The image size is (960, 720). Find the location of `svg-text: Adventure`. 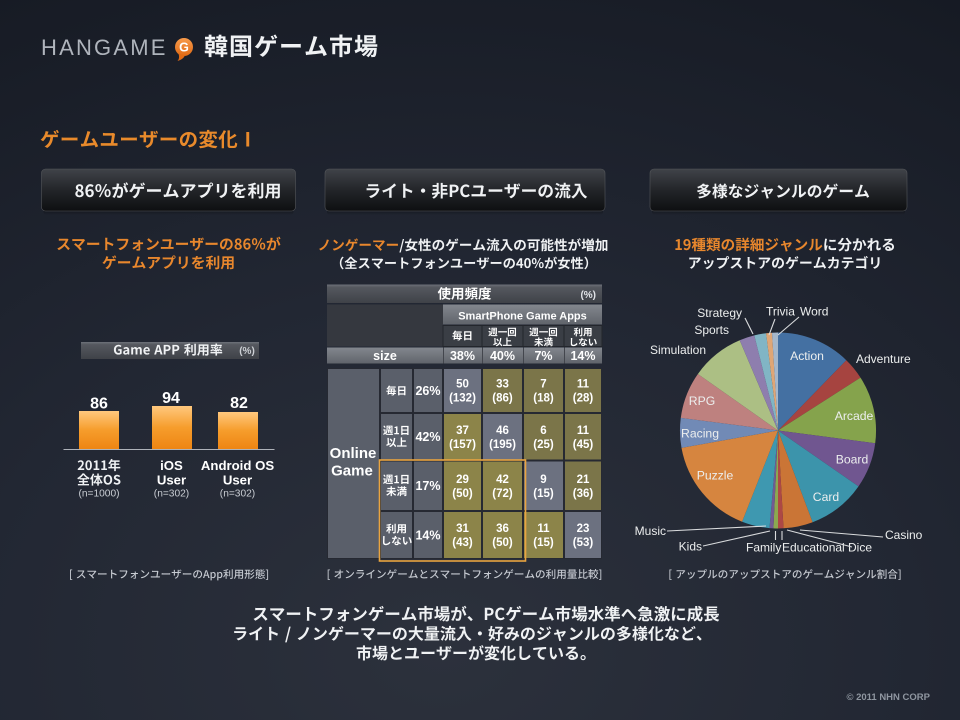

svg-text: Adventure is located at coordinates (883, 359).